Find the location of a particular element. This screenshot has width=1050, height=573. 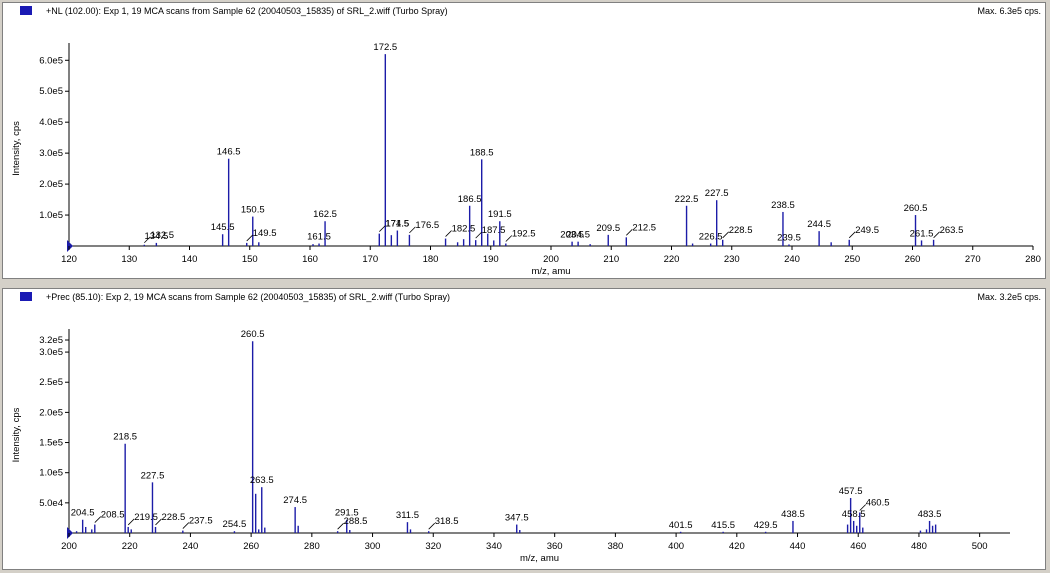

peak-label: 291.5 is located at coordinates (347, 513).